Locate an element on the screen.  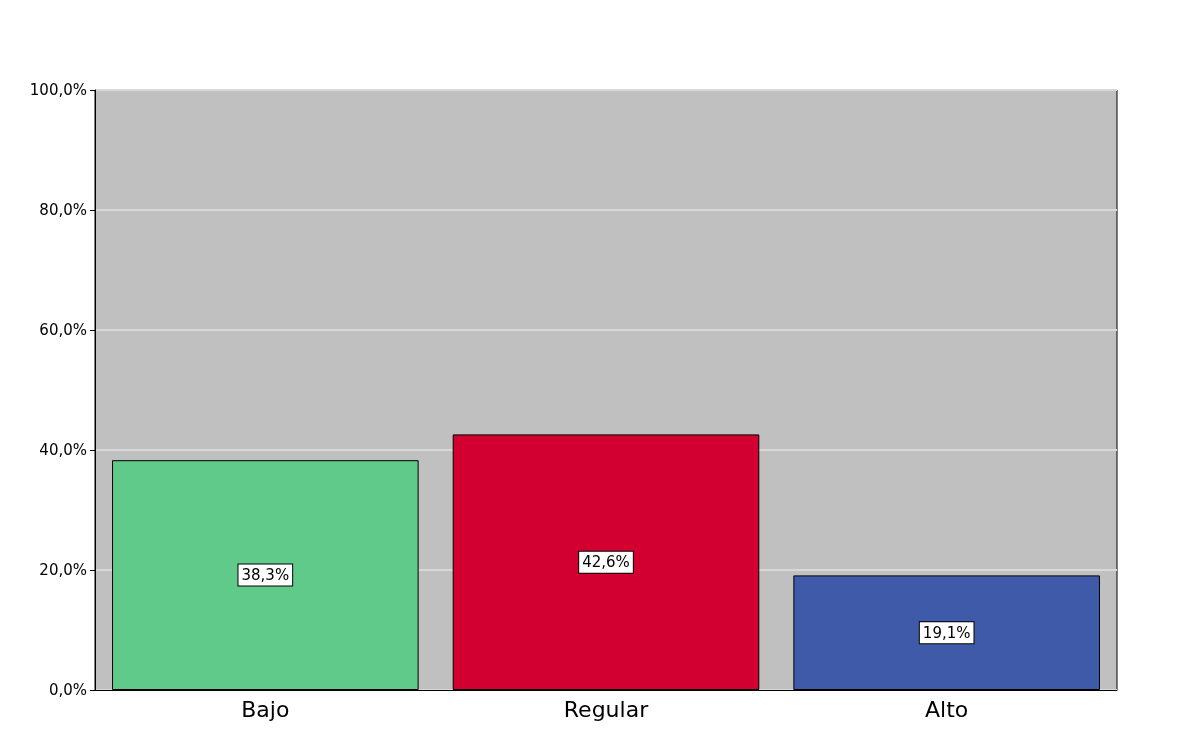
y-tick-label: 40,0% is located at coordinates (63, 450).